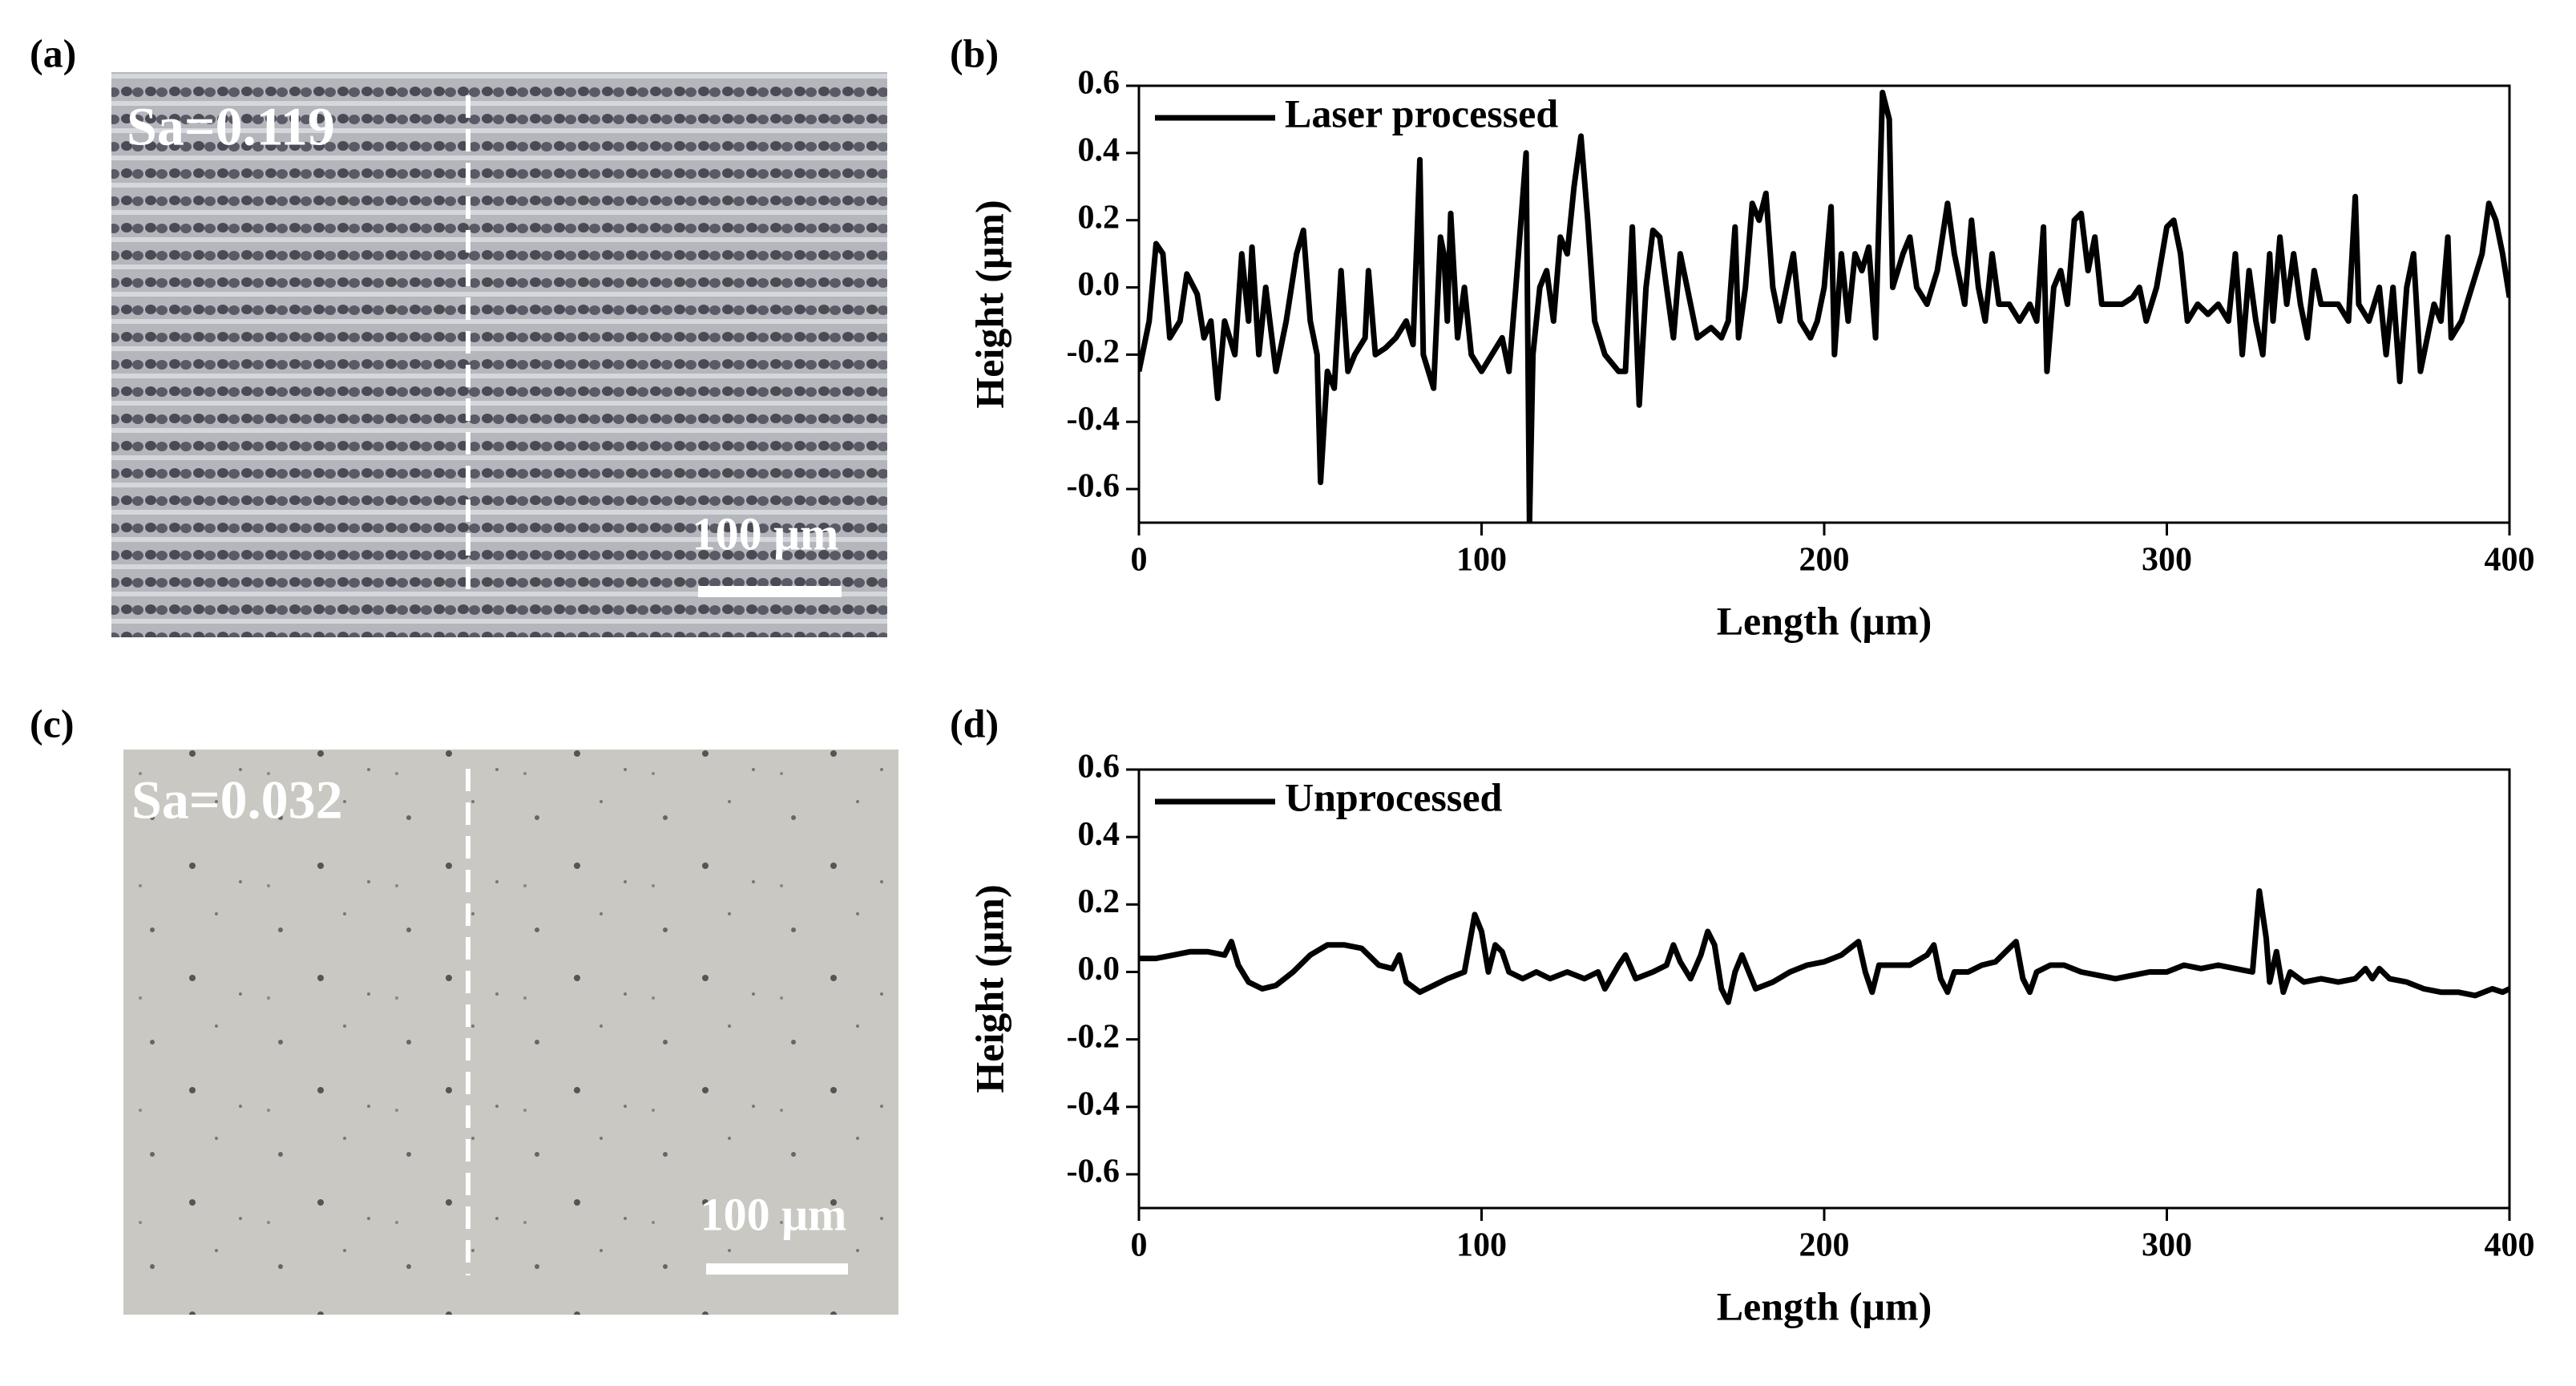  I want to click on panel-label: (b), so click(975, 52).